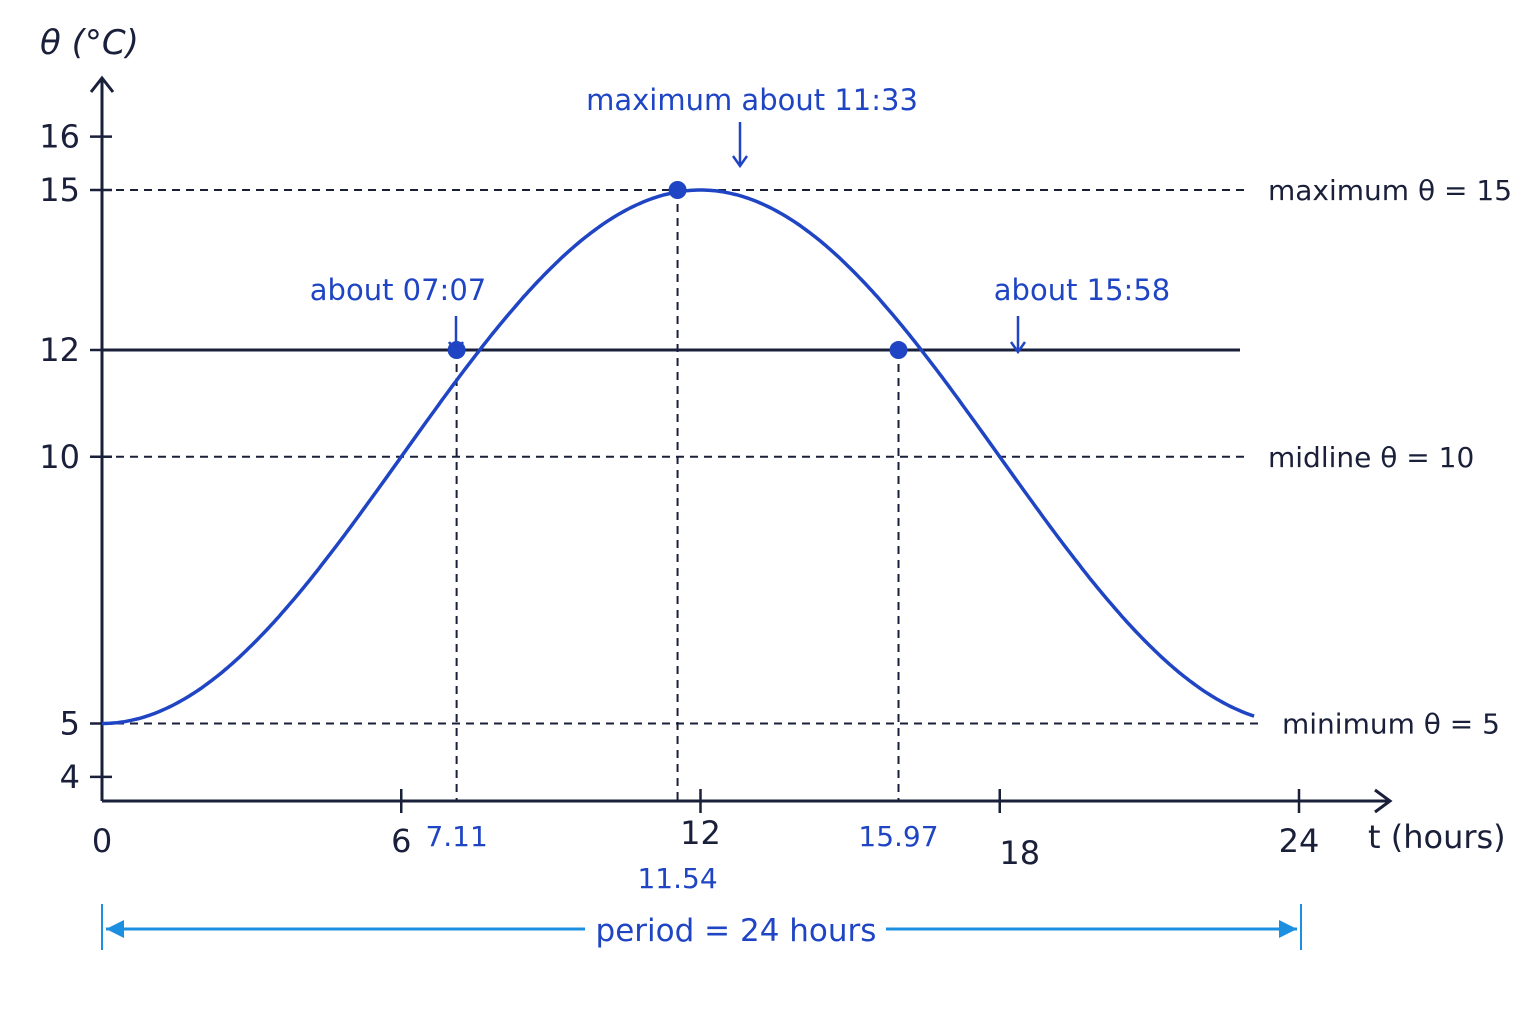  Describe the element at coordinates (102, 84) in the screenshot. I see `y-axis-arrowhead` at that location.